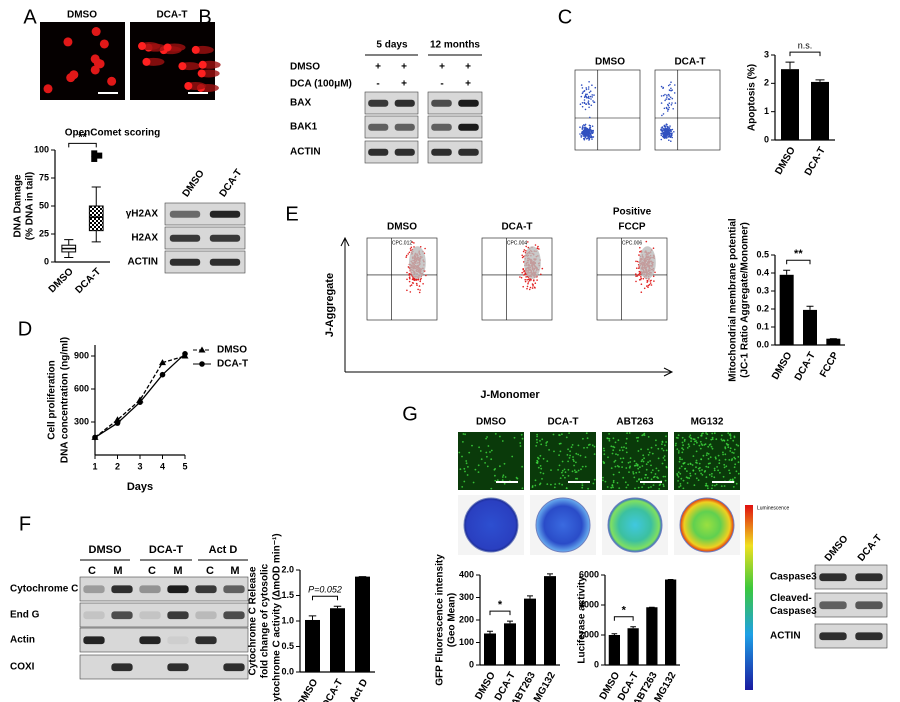 Image resolution: width=900 pixels, height=702 pixels. What do you see at coordinates (287, 569) in the screenshot?
I see `y-tick-label: 2.0` at bounding box center [287, 569].